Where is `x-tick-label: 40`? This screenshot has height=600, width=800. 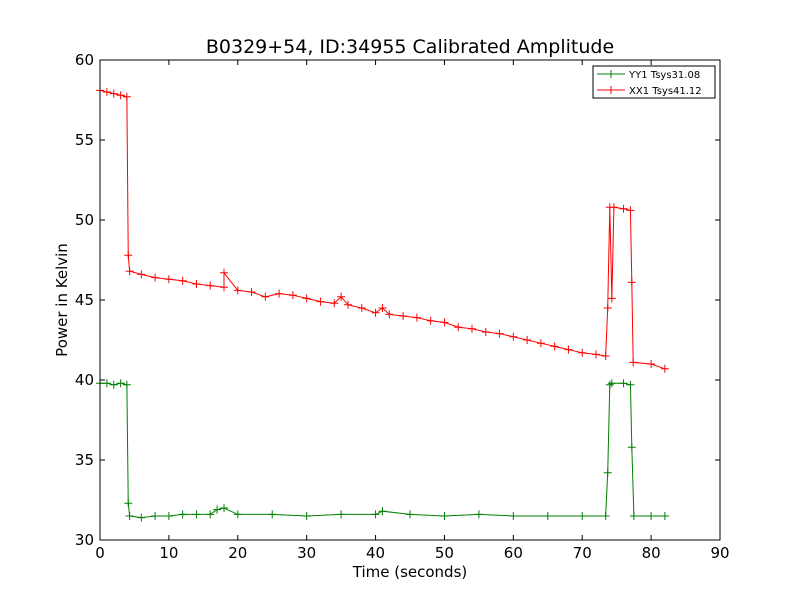
x-tick-label: 40 is located at coordinates (375, 553).